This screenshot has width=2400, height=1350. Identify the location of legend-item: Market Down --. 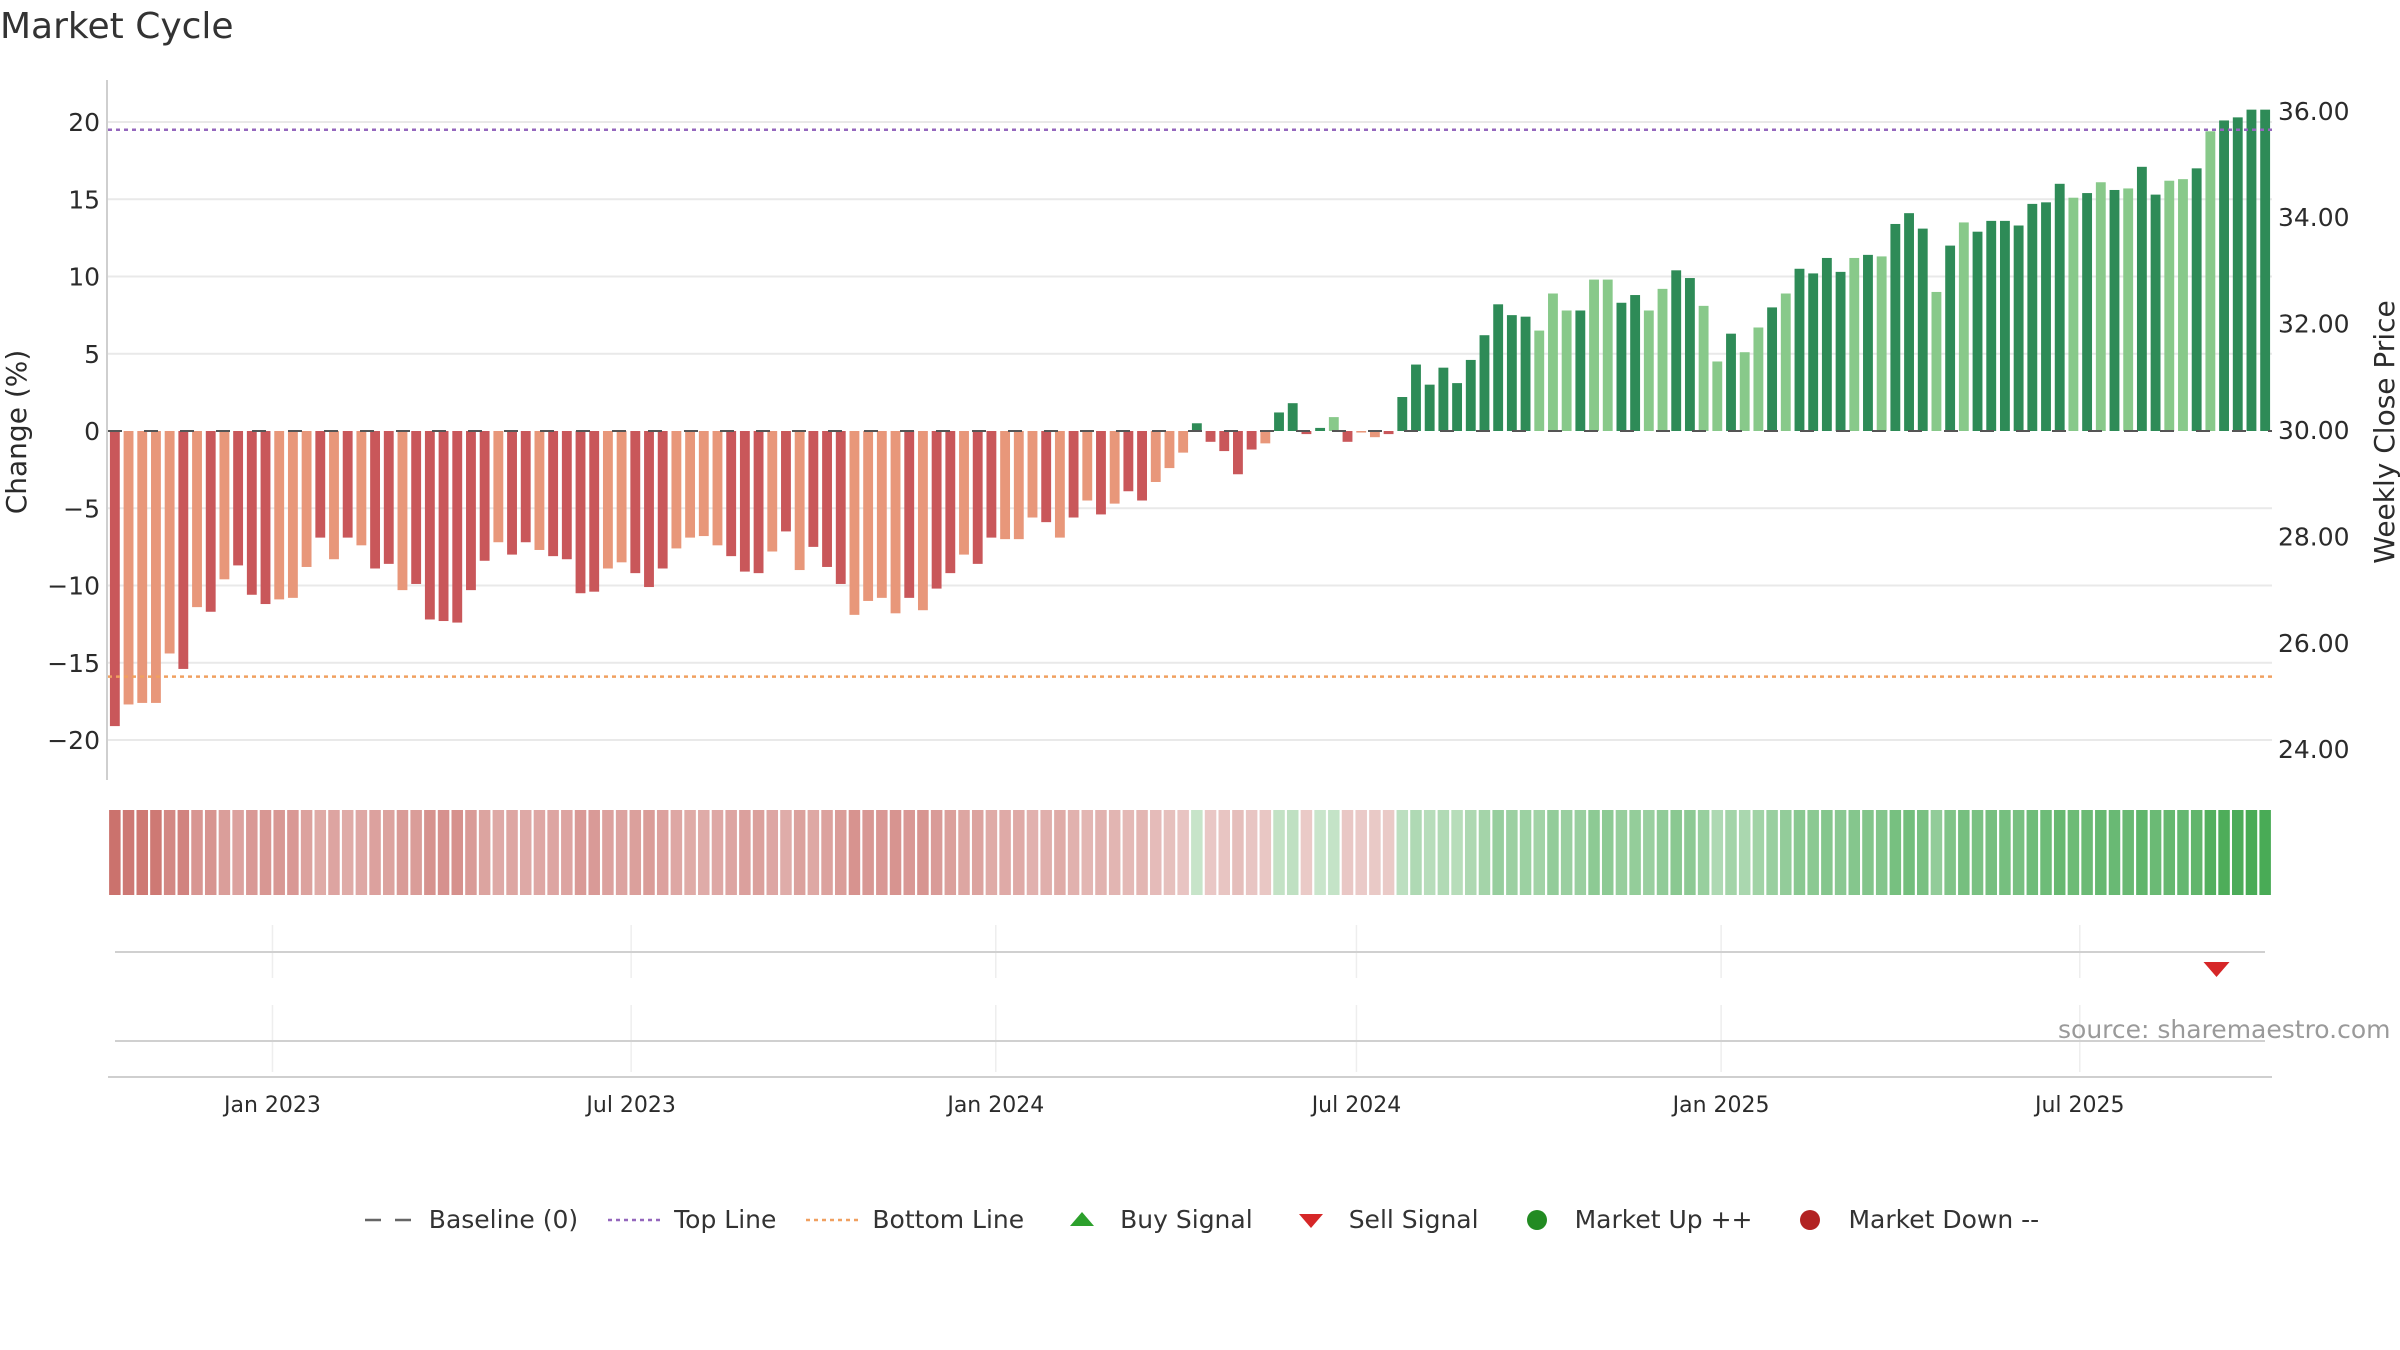
(1909, 1219).